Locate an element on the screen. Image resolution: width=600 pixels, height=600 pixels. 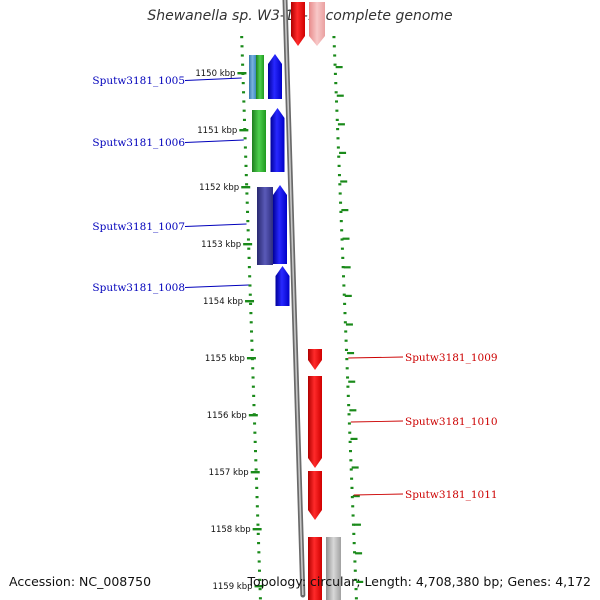
accession-label: Accession: is located at coordinates (42, 581).